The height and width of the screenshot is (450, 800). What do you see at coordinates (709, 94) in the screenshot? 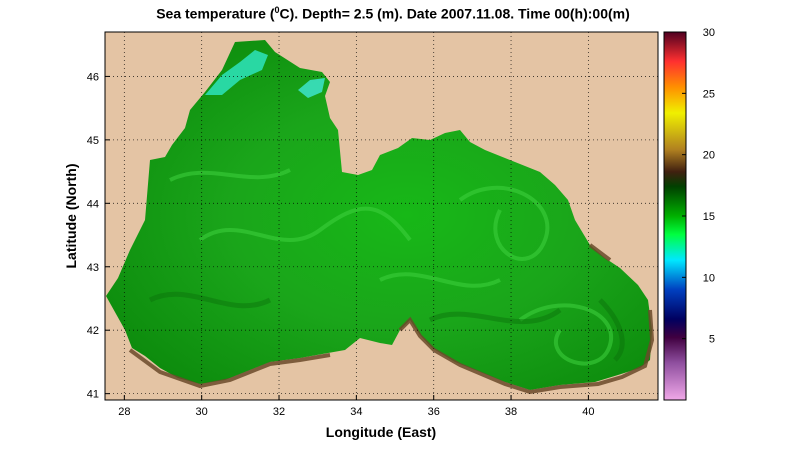
I see `colorbar-tick-label: 25` at bounding box center [709, 94].